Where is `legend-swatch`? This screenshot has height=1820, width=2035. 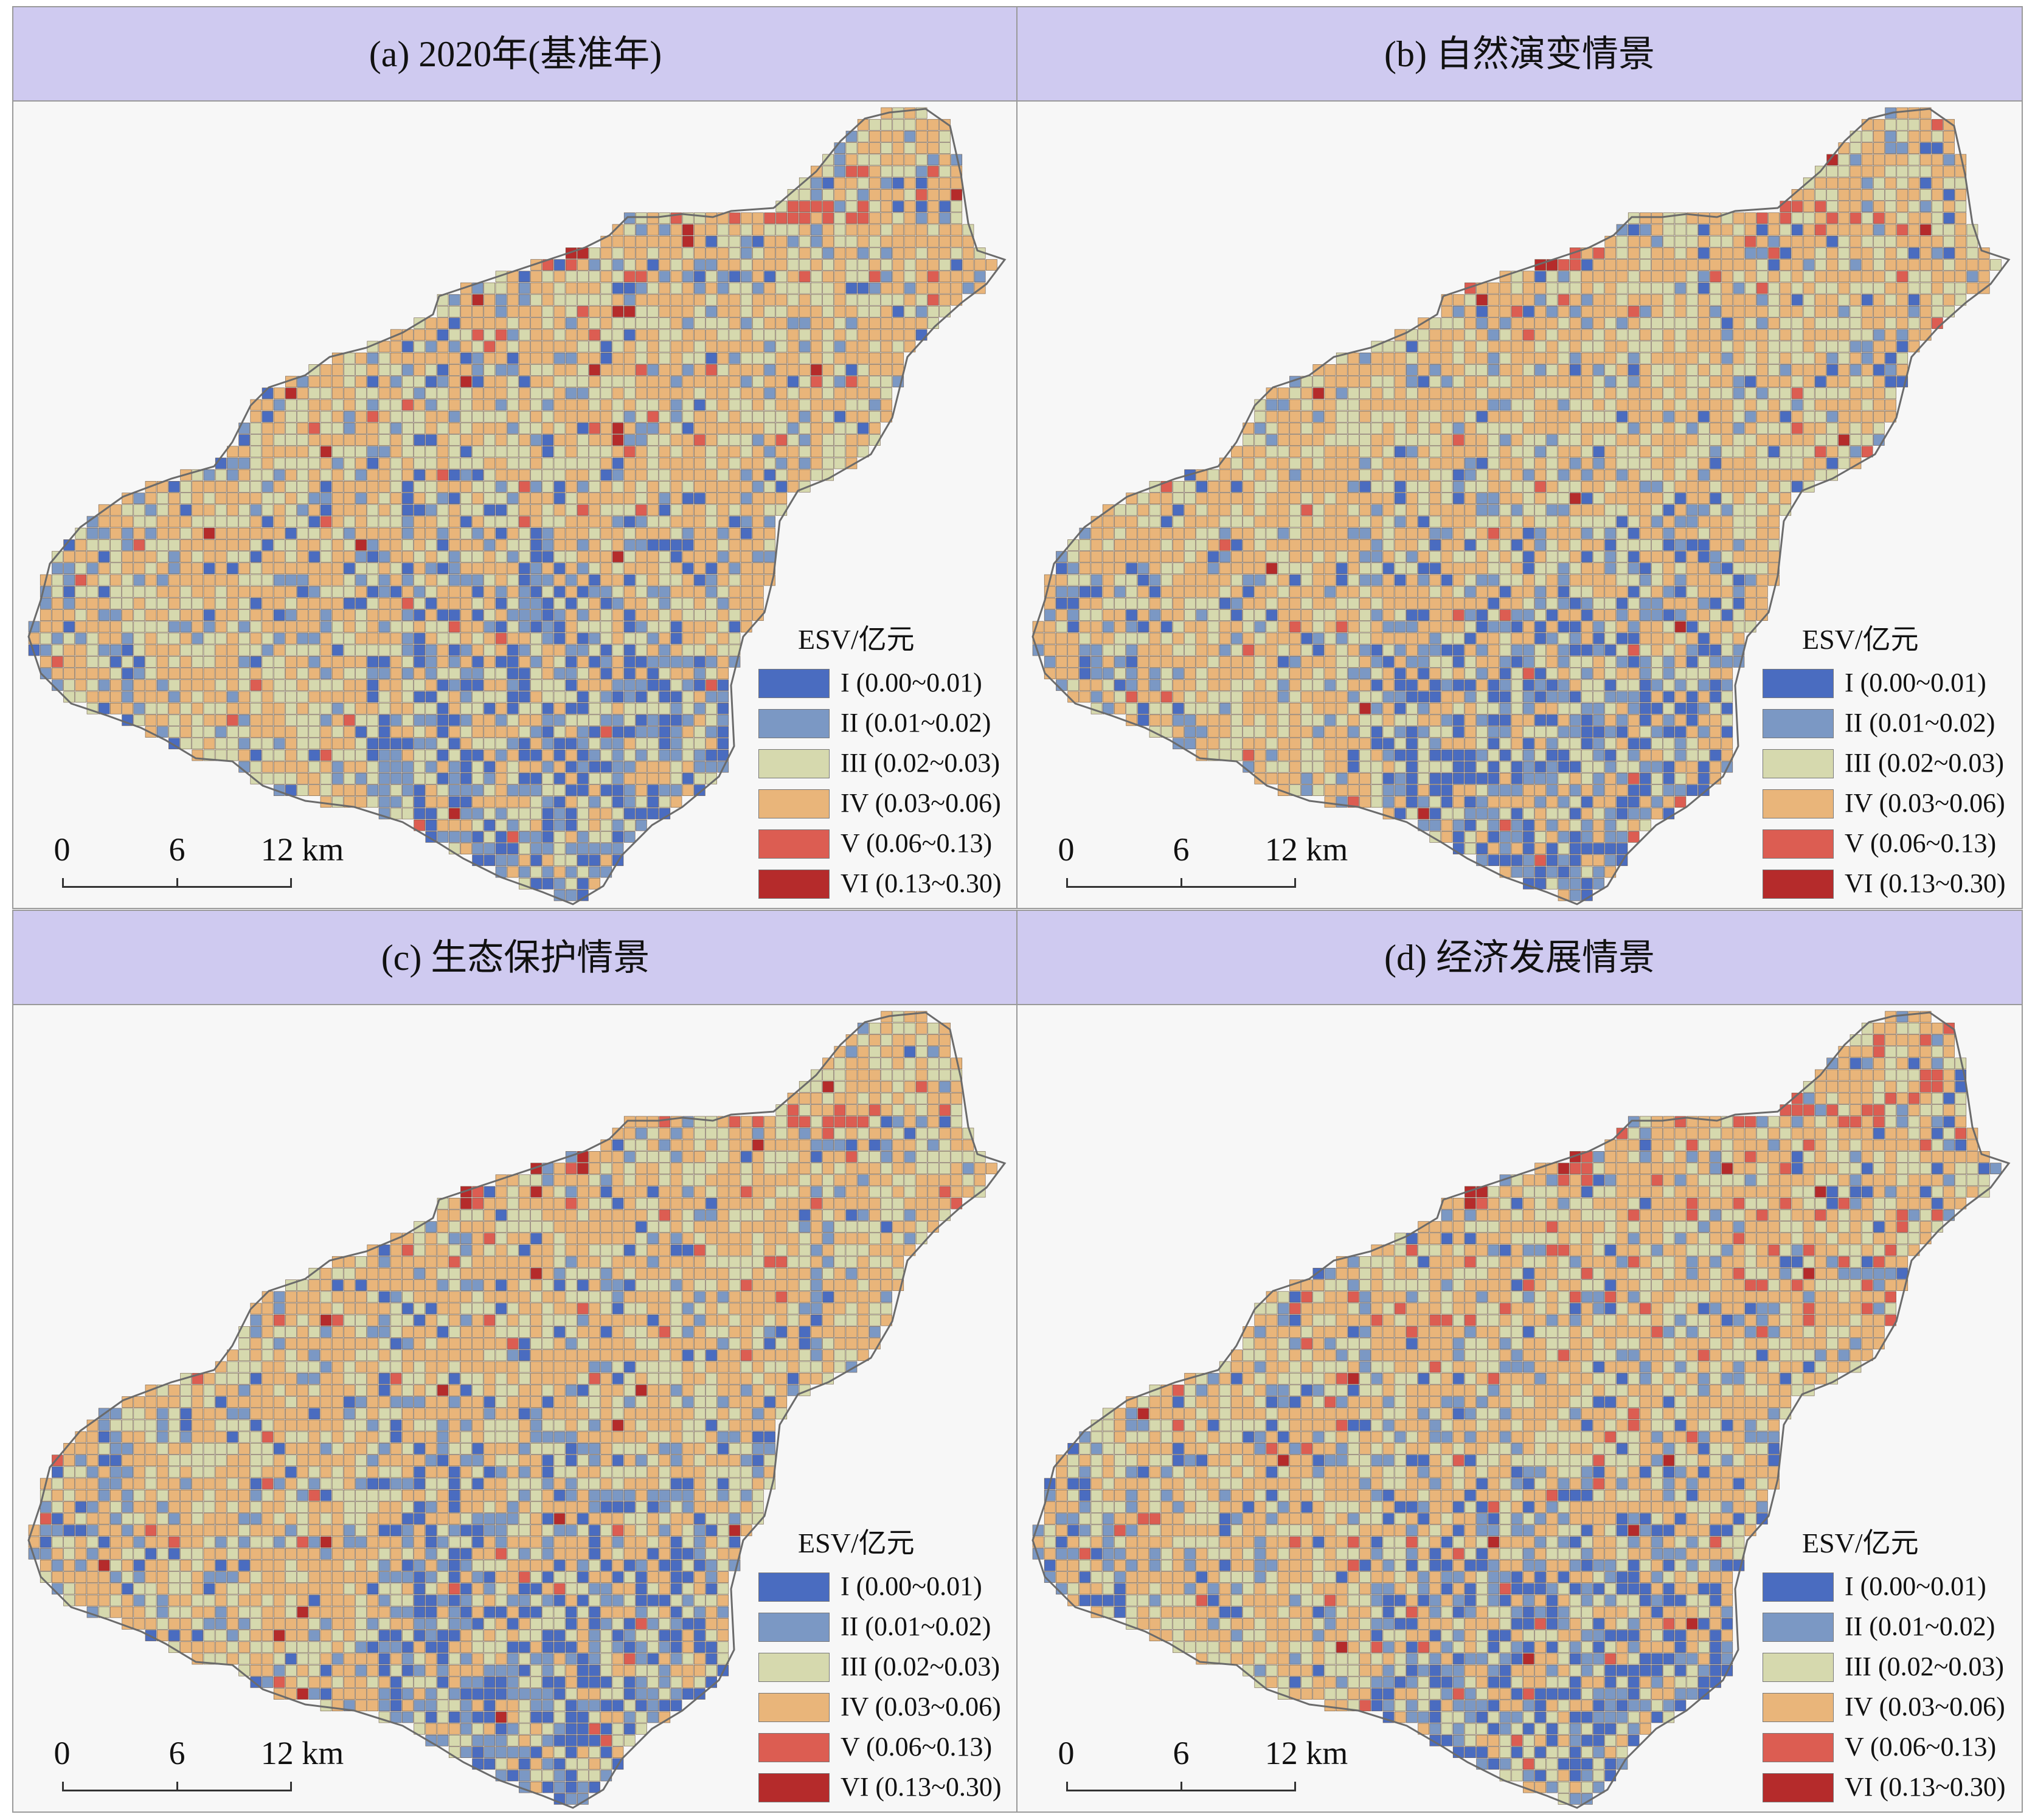
legend-swatch is located at coordinates (794, 844).